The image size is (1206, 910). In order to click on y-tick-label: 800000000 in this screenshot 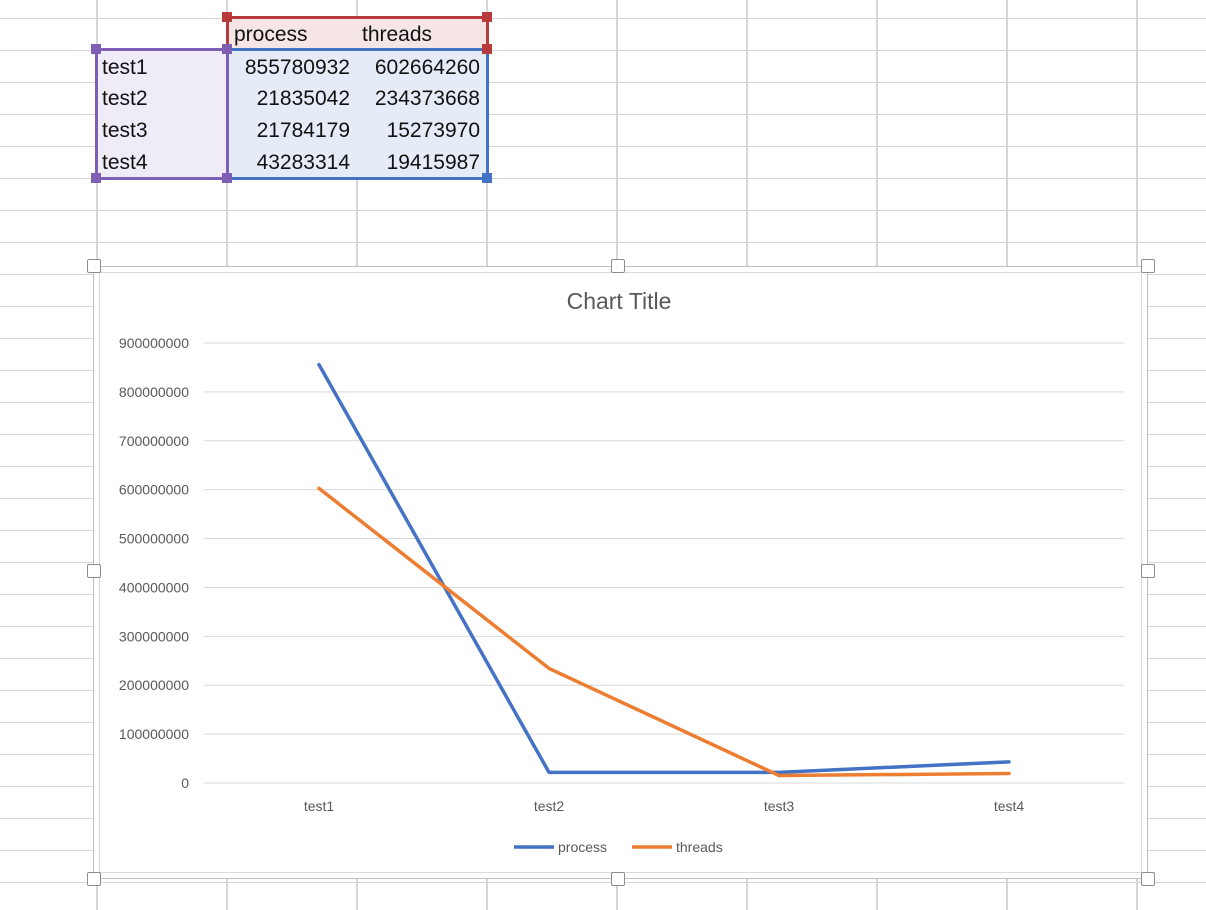, I will do `click(154, 392)`.